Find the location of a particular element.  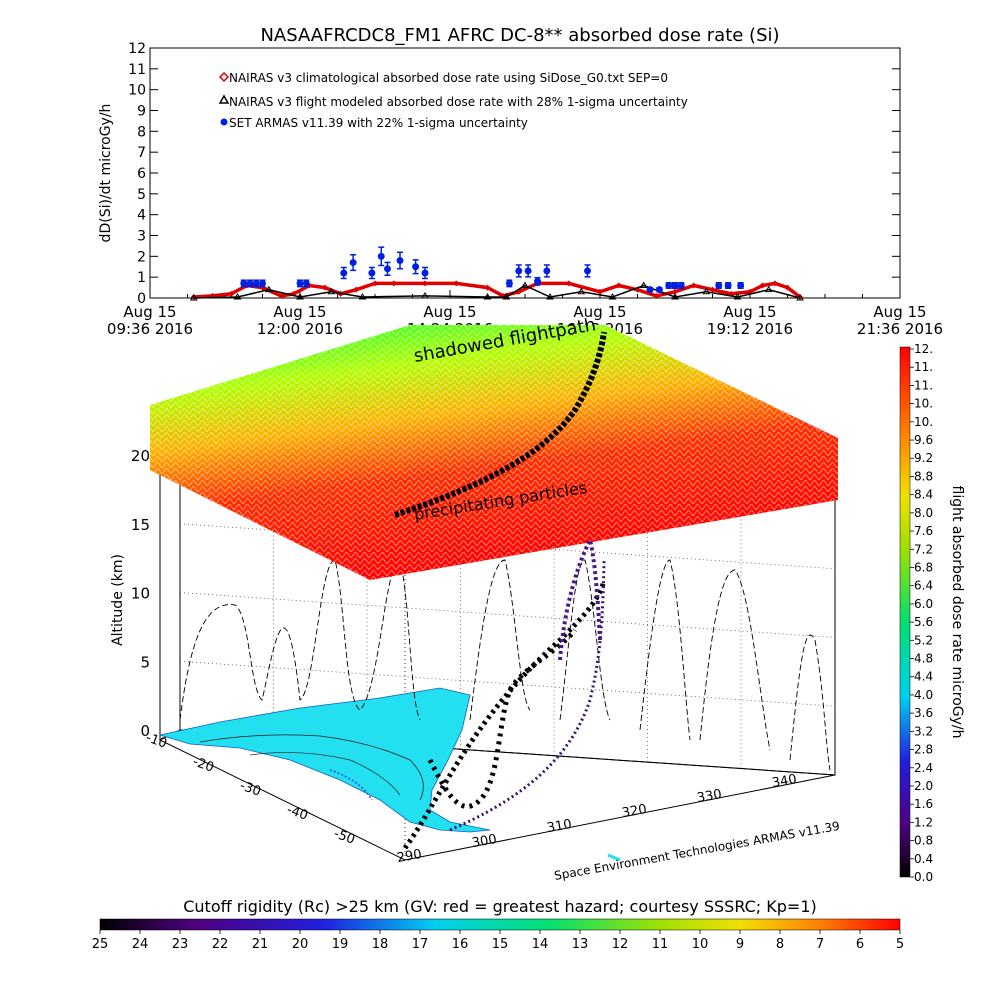

y-tick-label: 10 is located at coordinates (137, 91).